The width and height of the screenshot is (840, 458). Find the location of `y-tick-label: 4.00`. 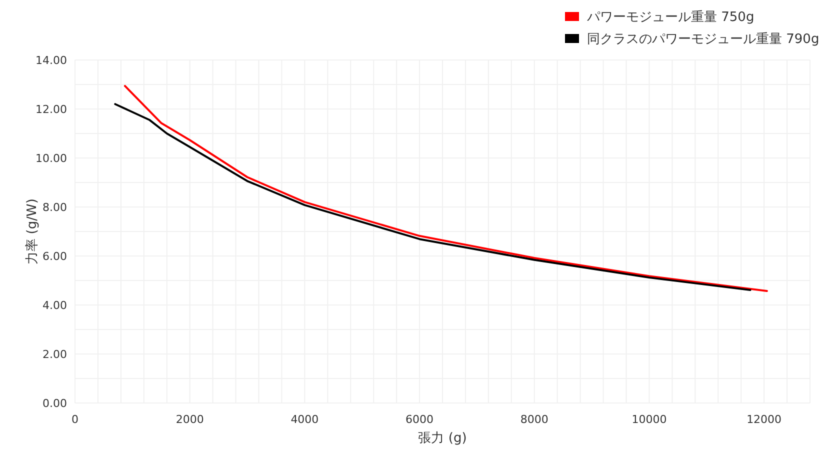

y-tick-label: 4.00 is located at coordinates (54, 305).